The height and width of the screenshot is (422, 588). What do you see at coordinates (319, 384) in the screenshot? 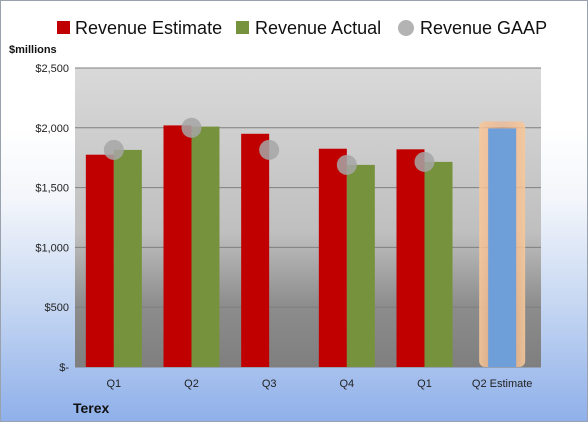
I see `x-axis-labels: Q1 Q2 Q3 Q4 Q1 Q2 Estimate` at bounding box center [319, 384].